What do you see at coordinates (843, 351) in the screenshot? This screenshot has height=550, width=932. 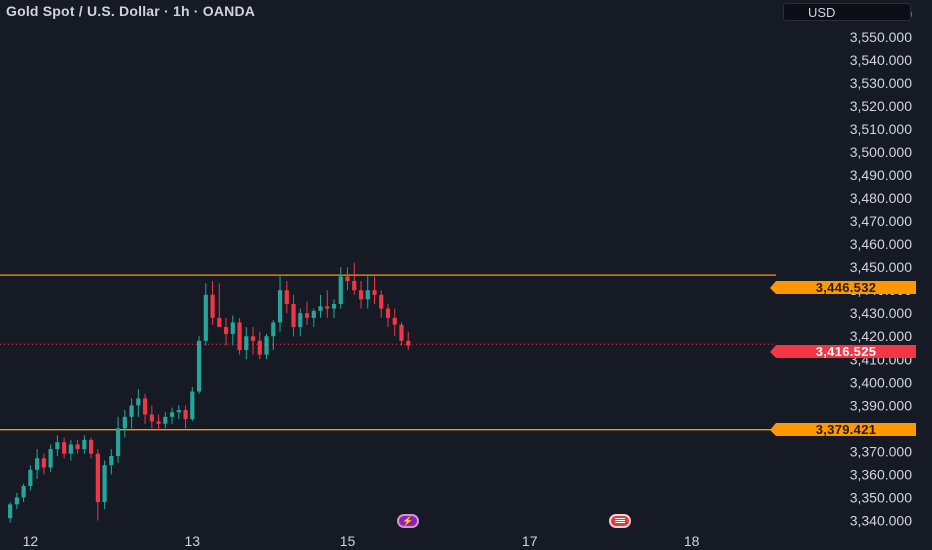 I see `last-price-tag: 3,416.525` at bounding box center [843, 351].